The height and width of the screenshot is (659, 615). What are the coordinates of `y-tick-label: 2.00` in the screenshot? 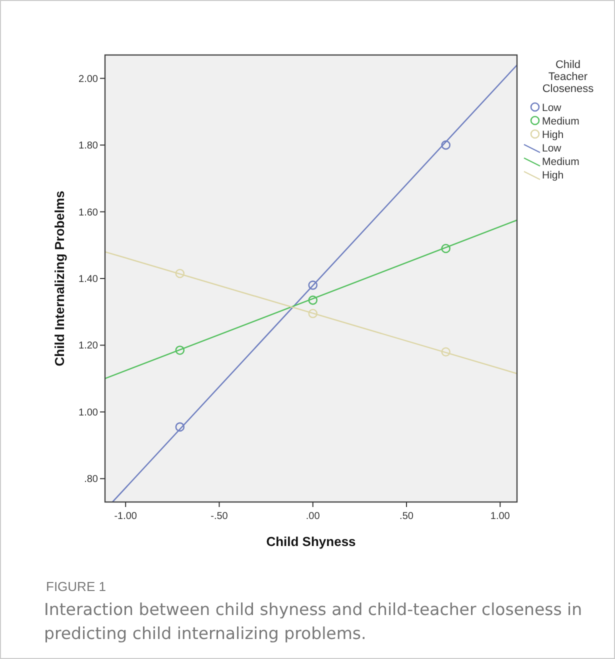 It's located at (88, 79).